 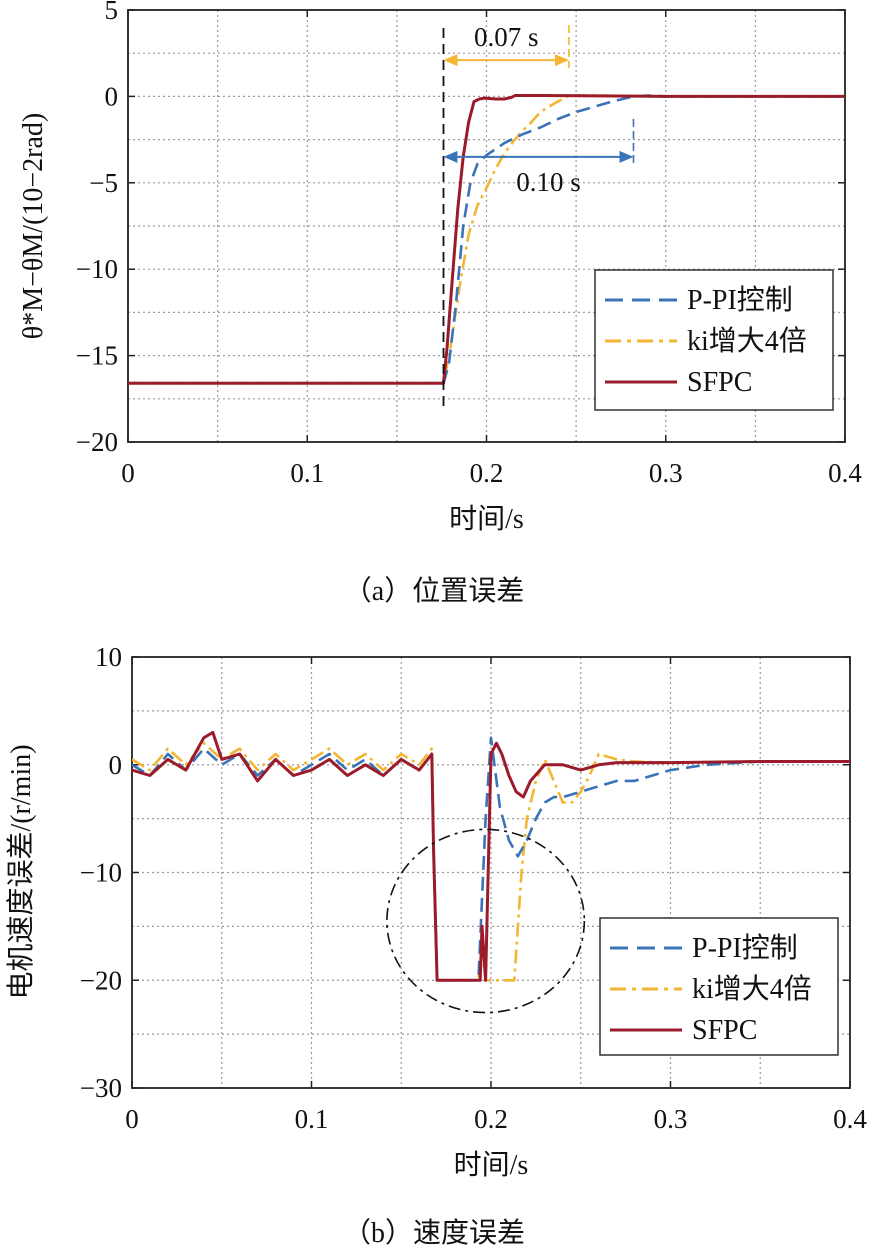 What do you see at coordinates (486, 921) in the screenshot?
I see `highlight-ellipse` at bounding box center [486, 921].